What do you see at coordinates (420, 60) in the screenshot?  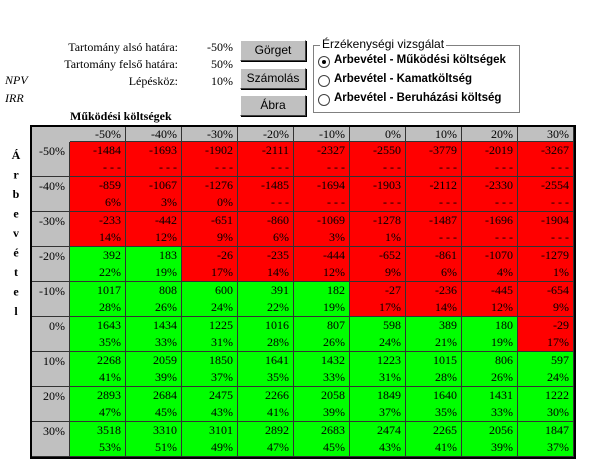 I see `radio-label: Árbevétel - Működési költségek` at bounding box center [420, 60].